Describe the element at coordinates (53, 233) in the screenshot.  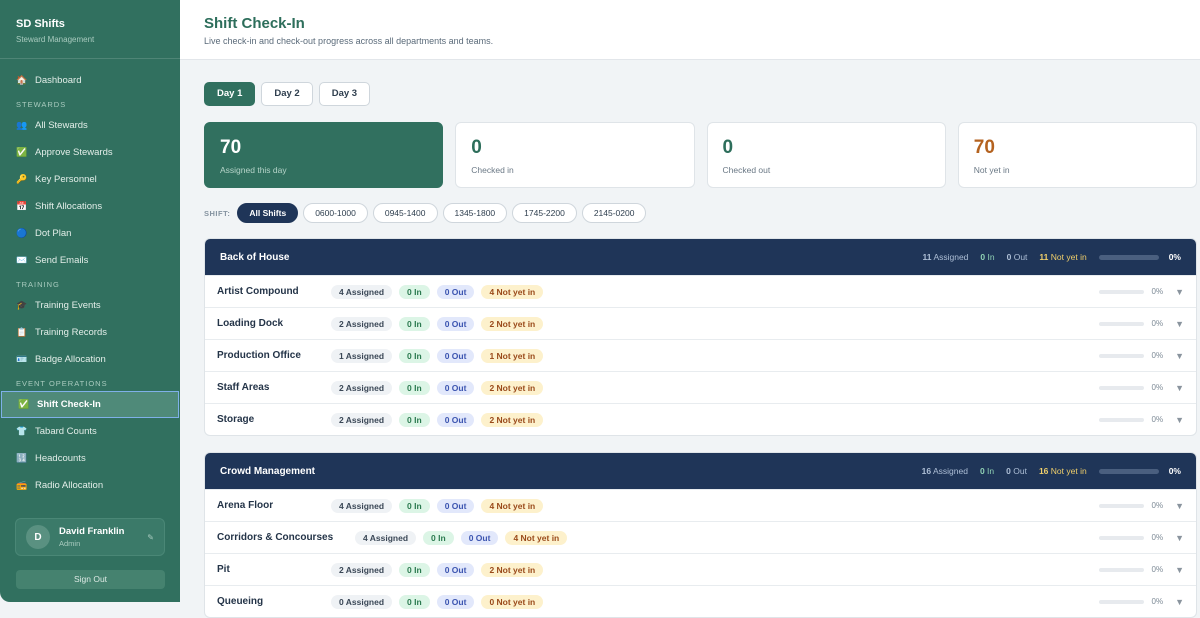
I see `sidebar-item-label: Dot Plan` at that location.